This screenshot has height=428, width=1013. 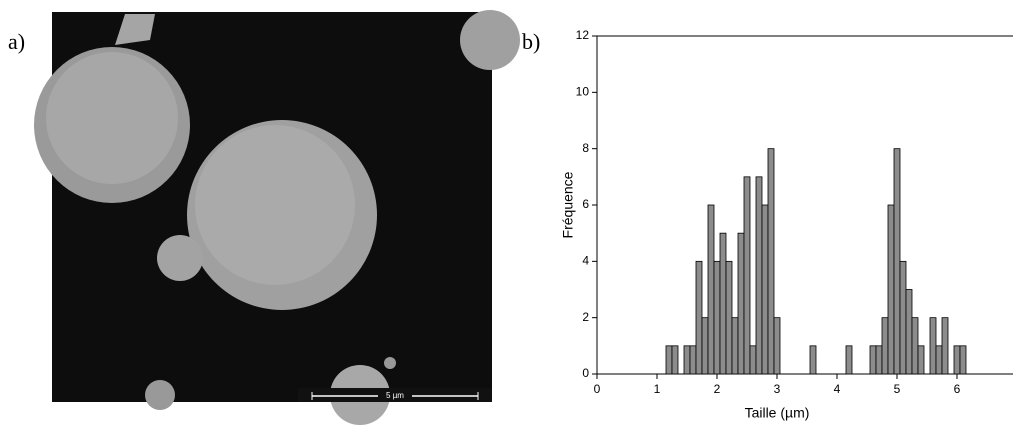 I want to click on y-axis-title: Fréquence, so click(x=568, y=204).